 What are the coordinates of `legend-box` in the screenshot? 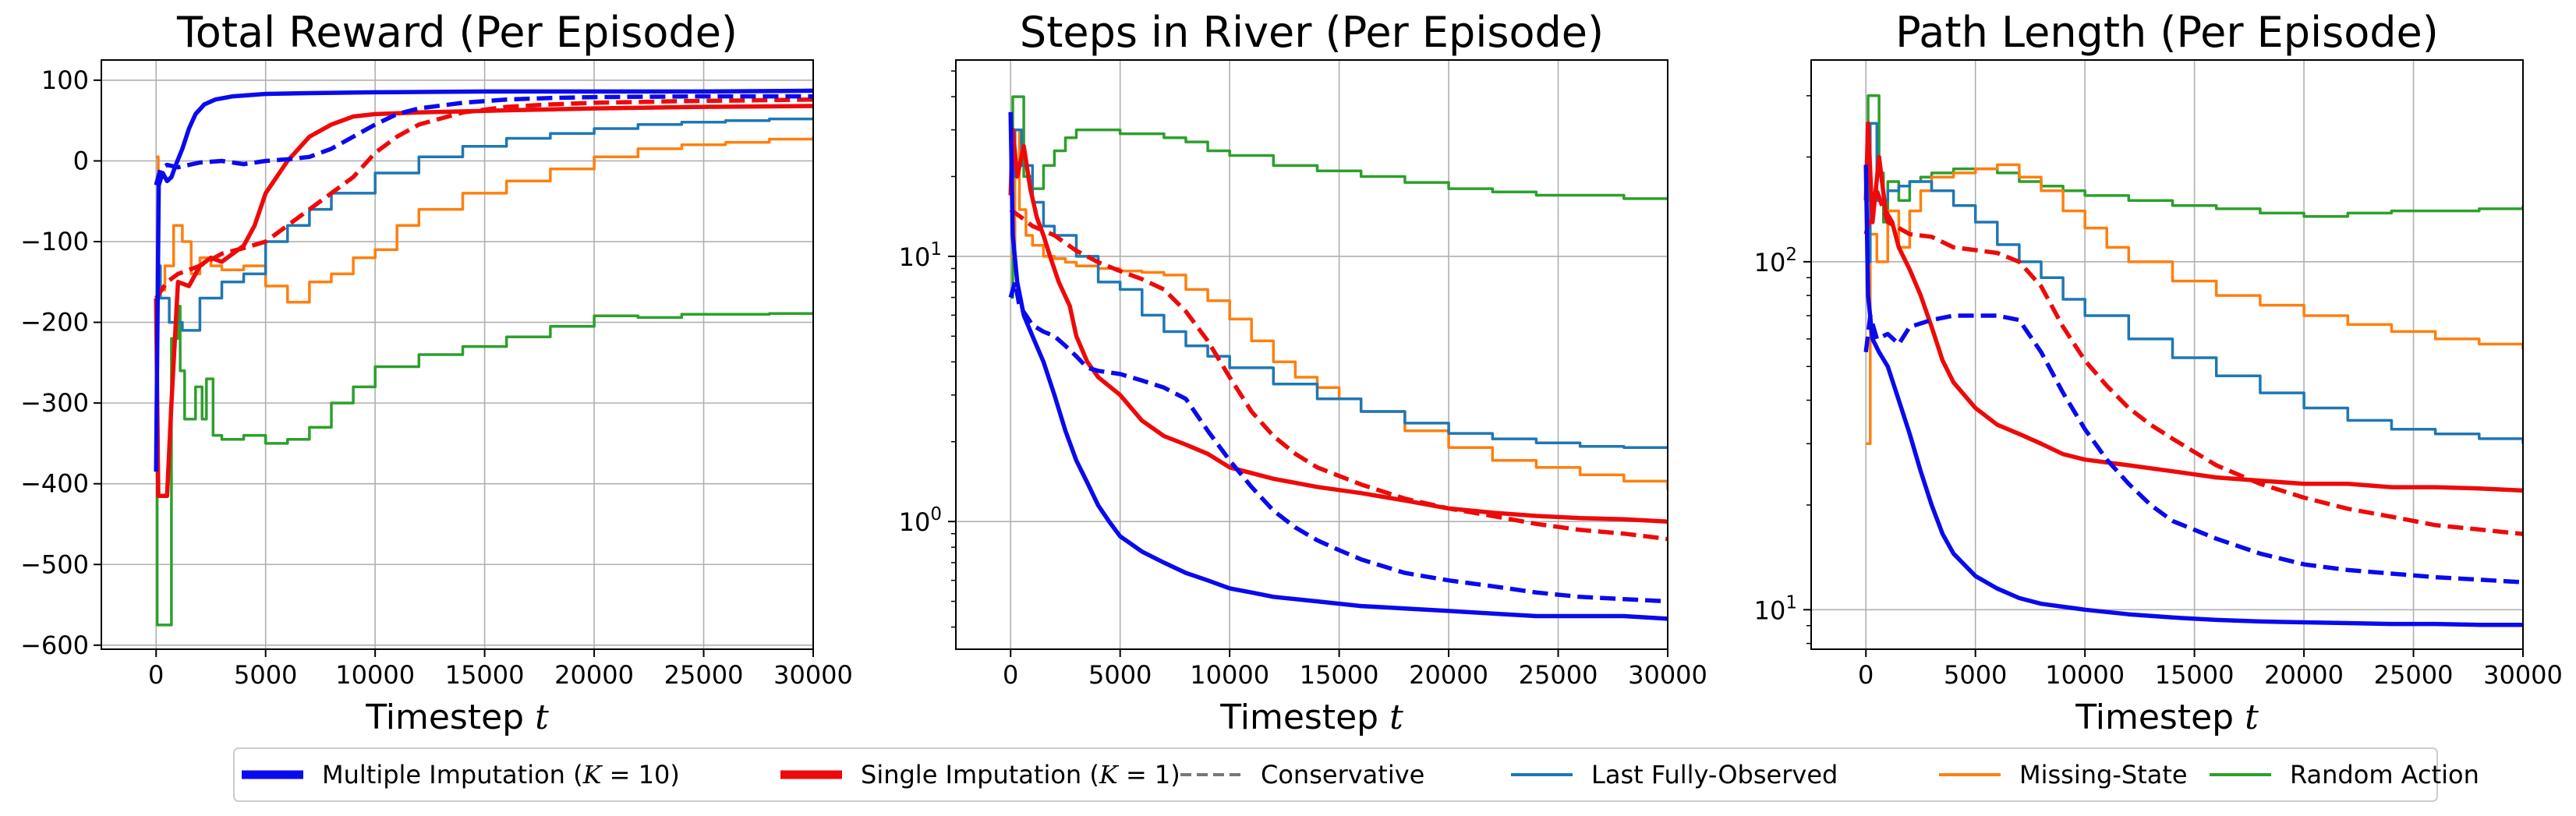 It's located at (1335, 774).